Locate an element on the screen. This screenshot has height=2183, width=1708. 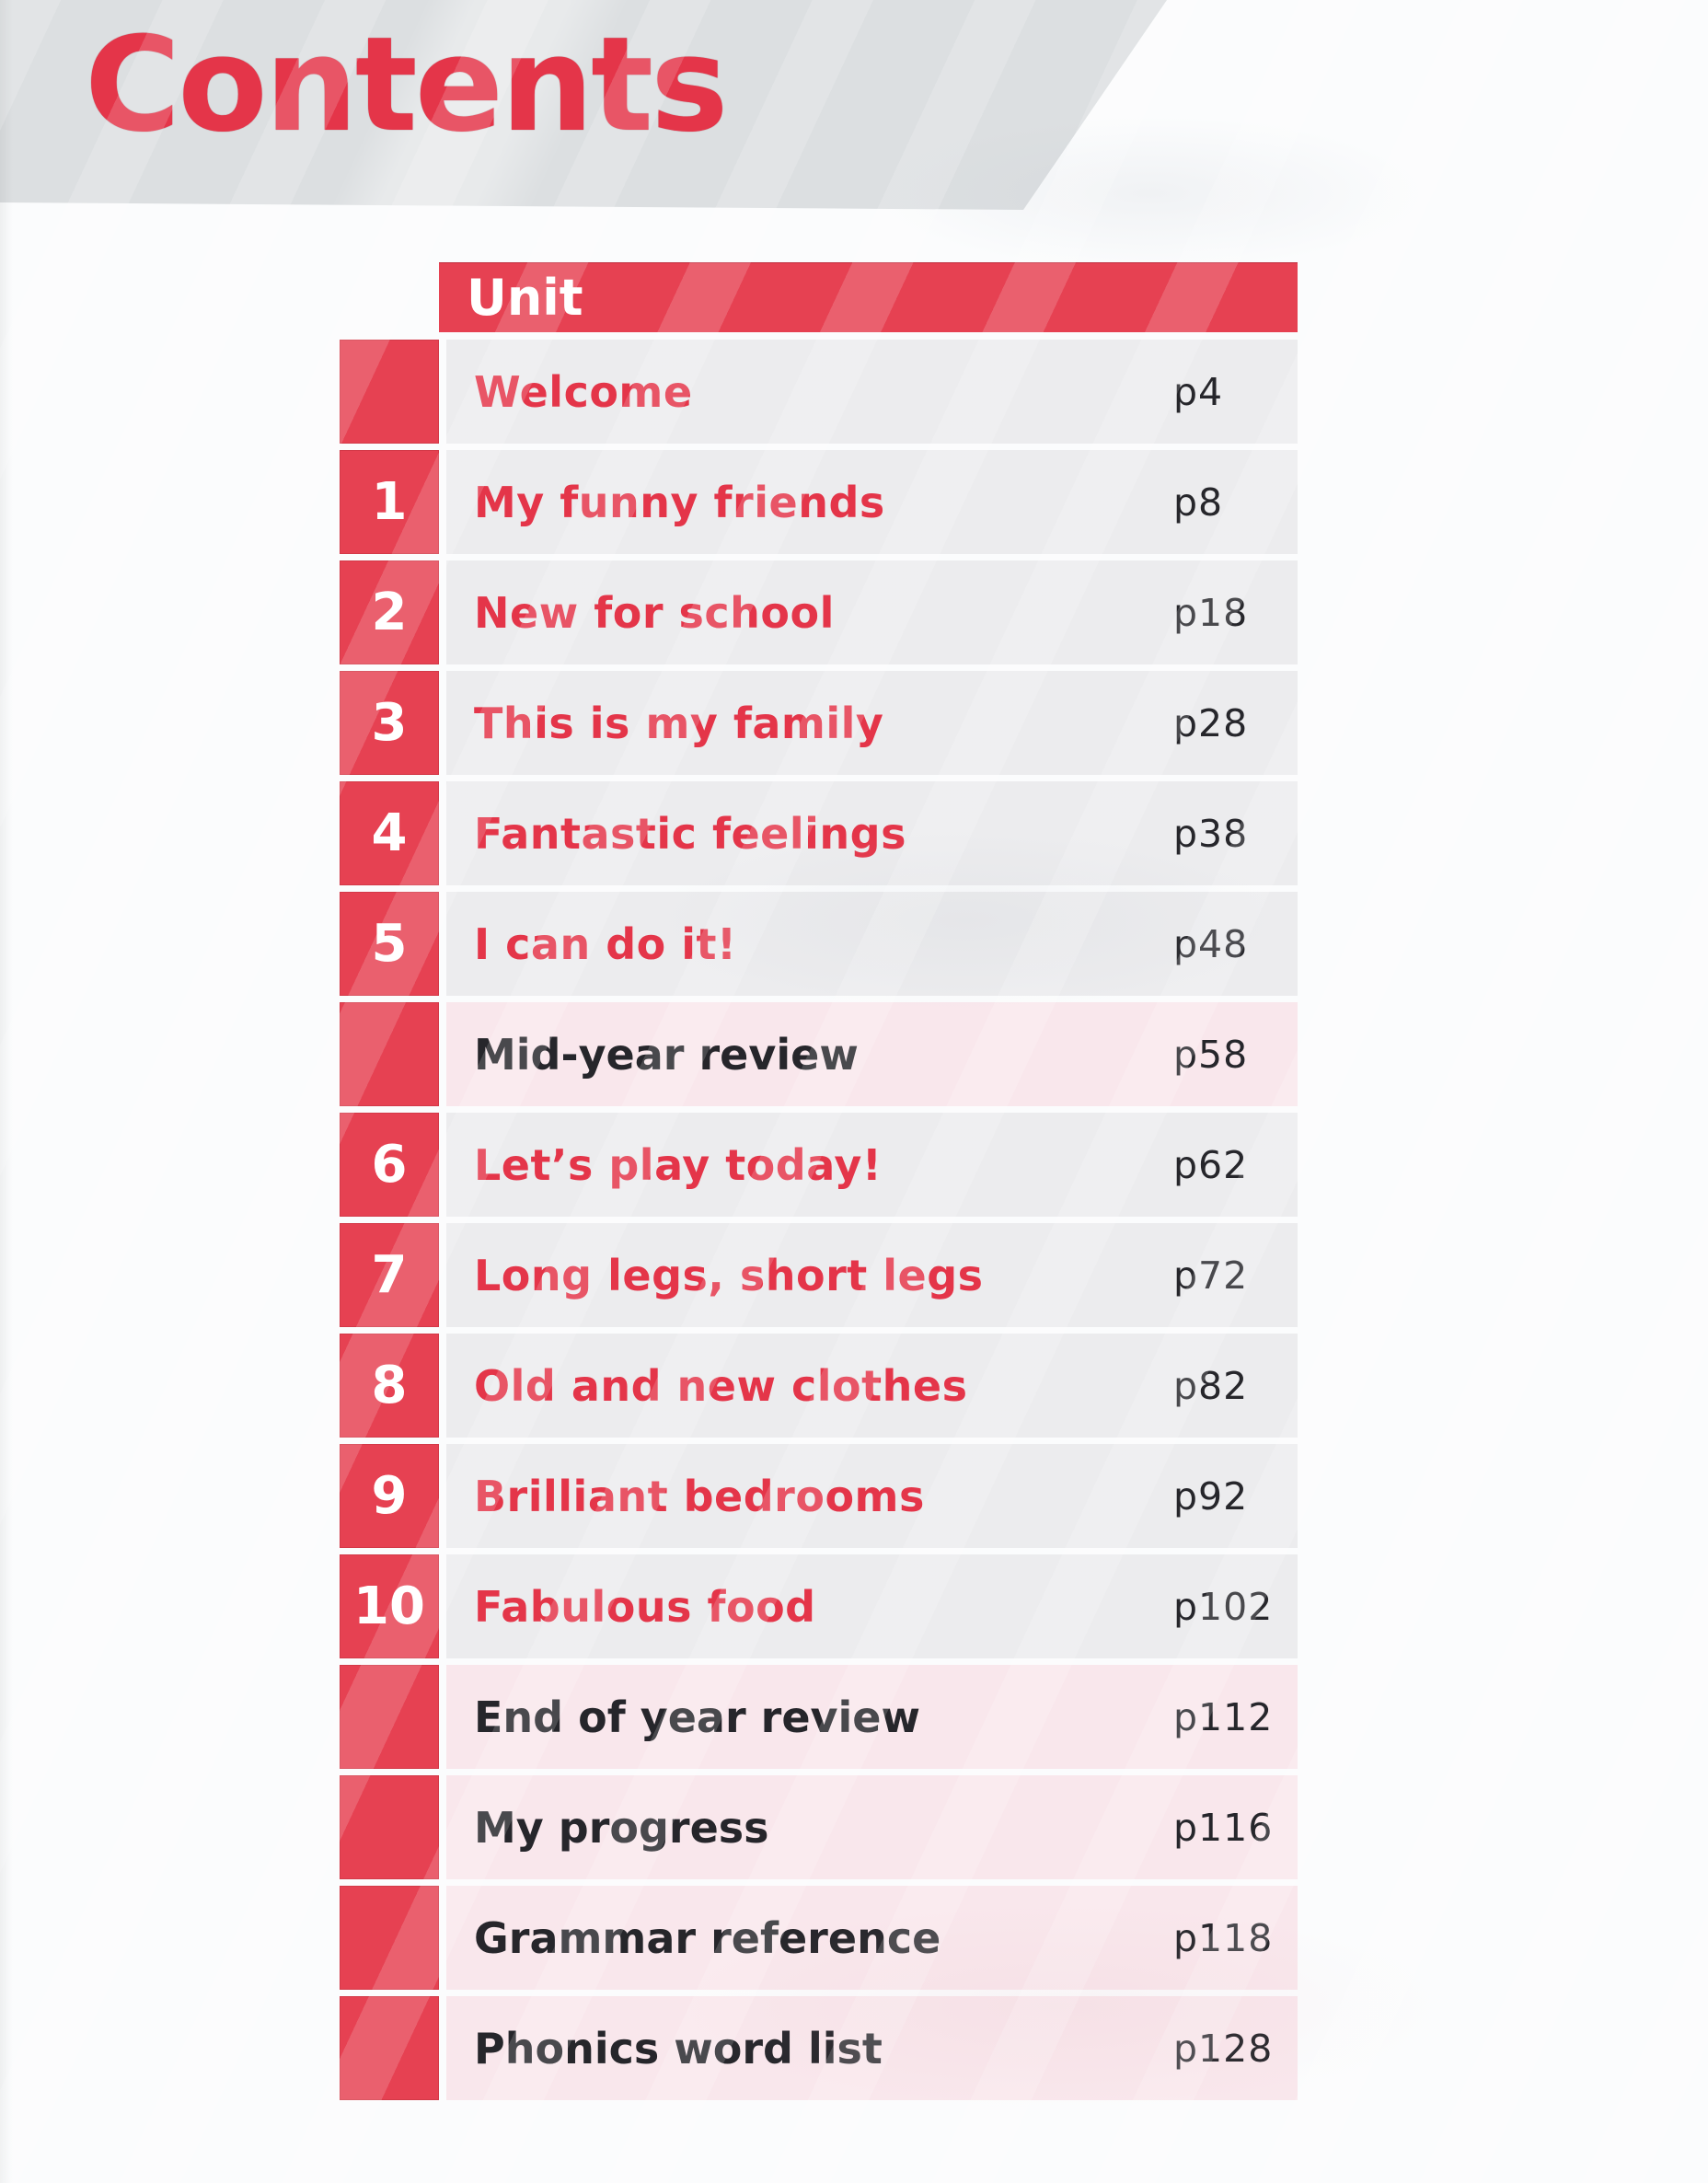
table-row: 3 This is my family p28 is located at coordinates (819, 723).